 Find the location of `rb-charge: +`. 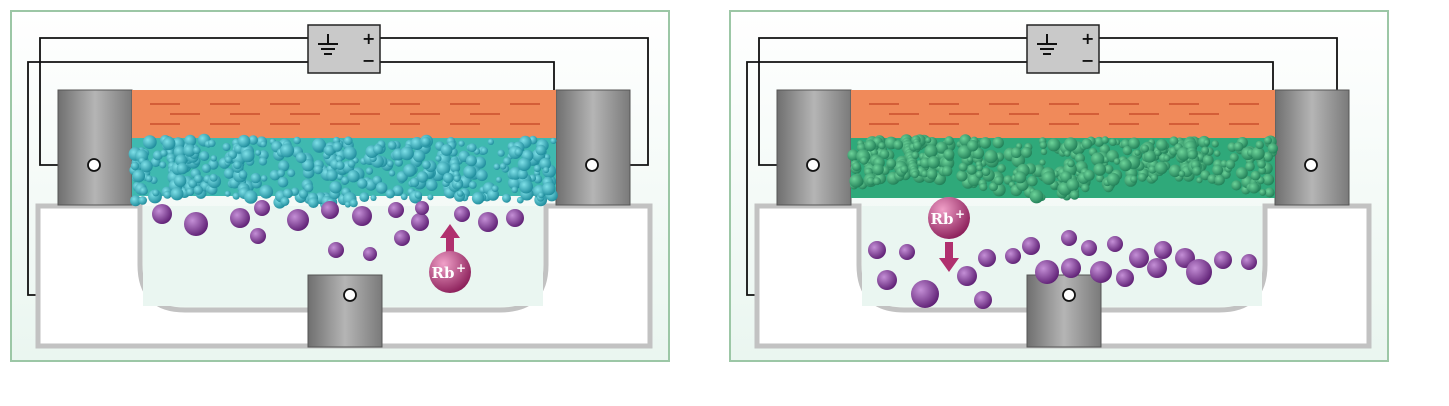

rb-charge: + is located at coordinates (960, 214).